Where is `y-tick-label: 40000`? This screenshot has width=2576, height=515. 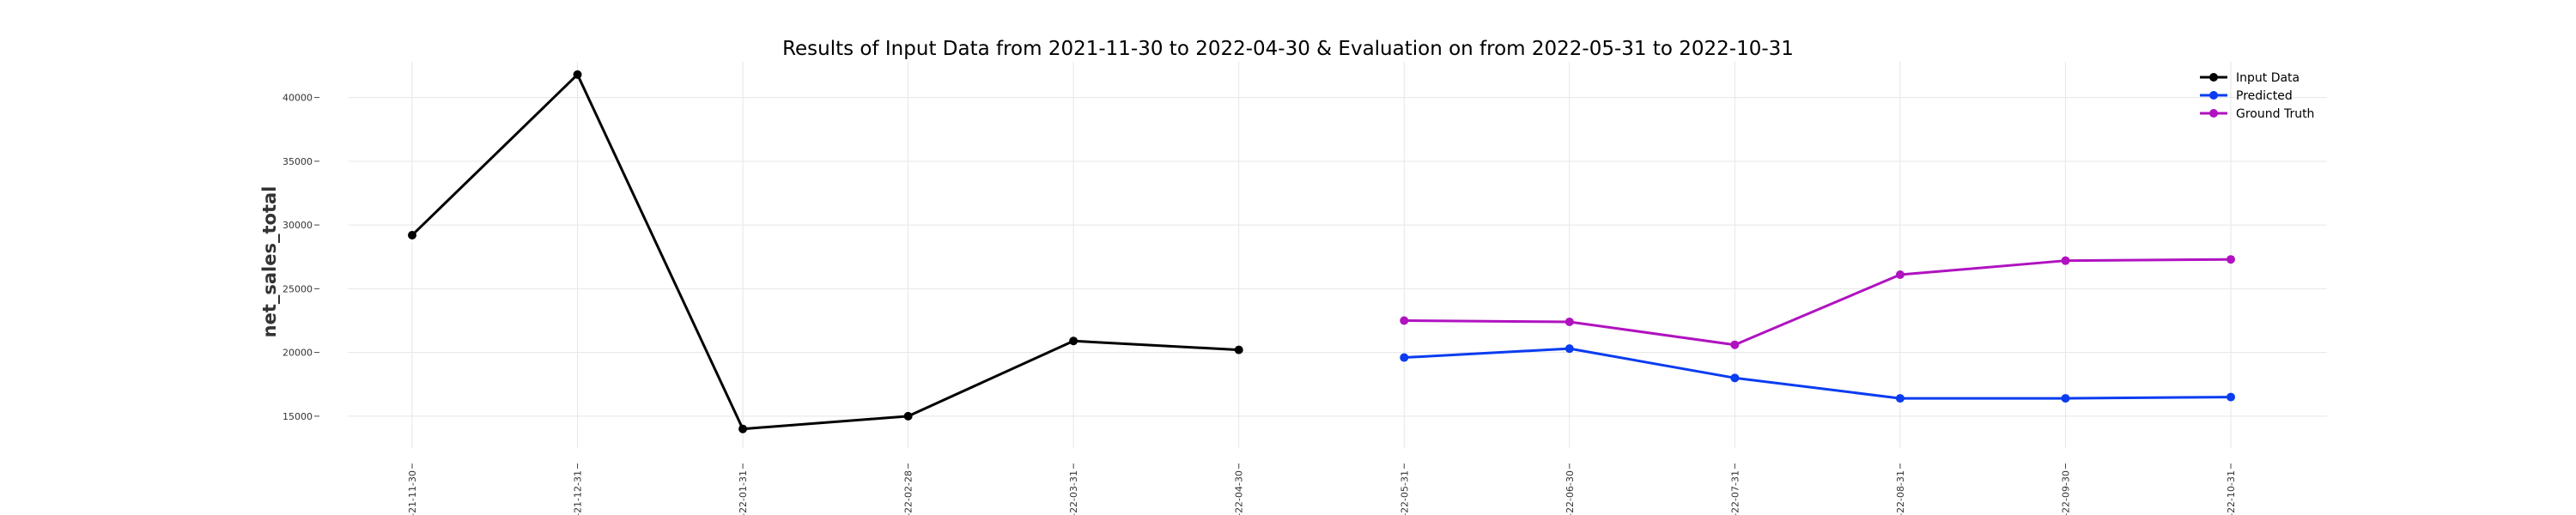 y-tick-label: 40000 is located at coordinates (298, 98).